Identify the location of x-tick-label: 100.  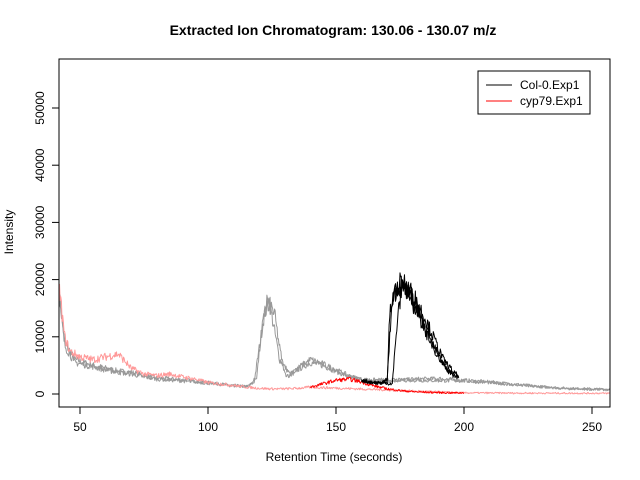
(208, 427).